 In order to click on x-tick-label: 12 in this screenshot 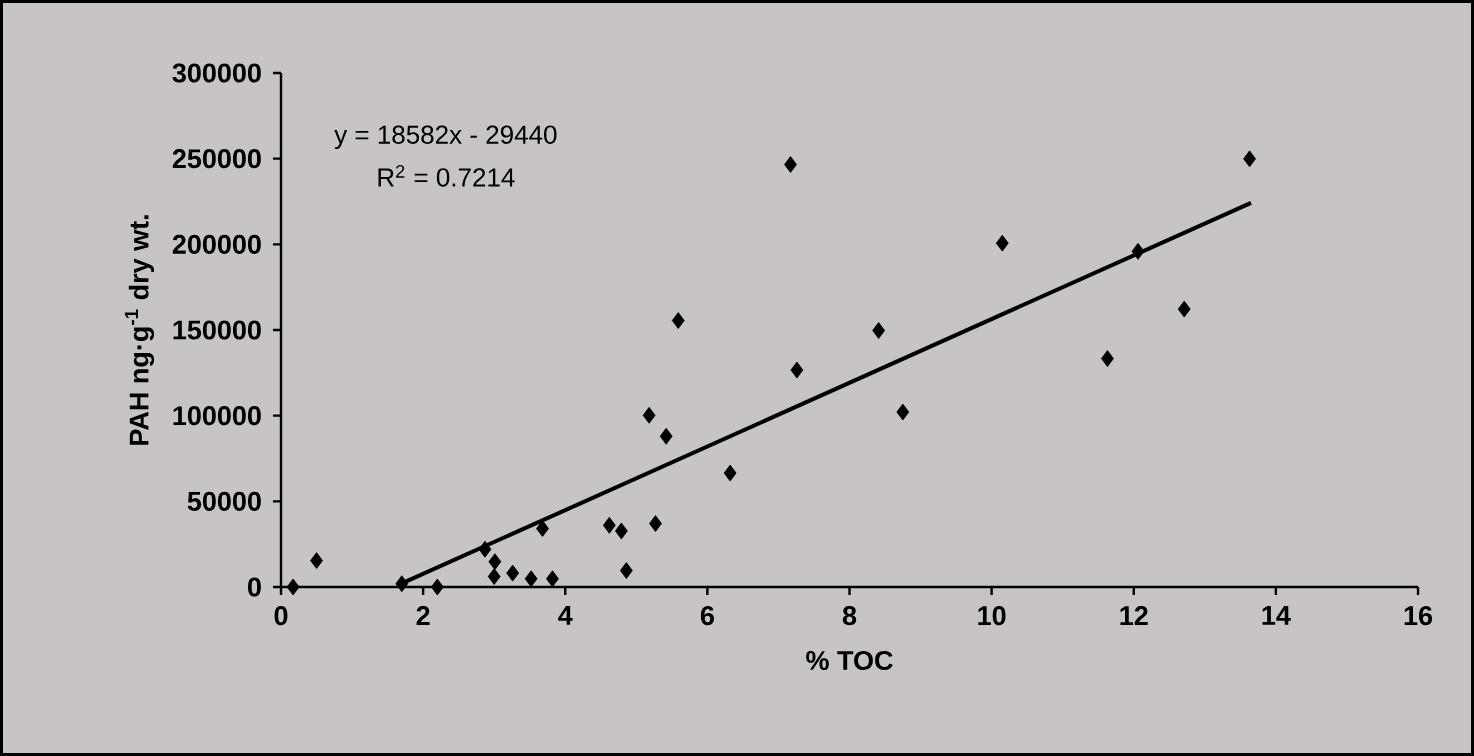, I will do `click(1134, 615)`.